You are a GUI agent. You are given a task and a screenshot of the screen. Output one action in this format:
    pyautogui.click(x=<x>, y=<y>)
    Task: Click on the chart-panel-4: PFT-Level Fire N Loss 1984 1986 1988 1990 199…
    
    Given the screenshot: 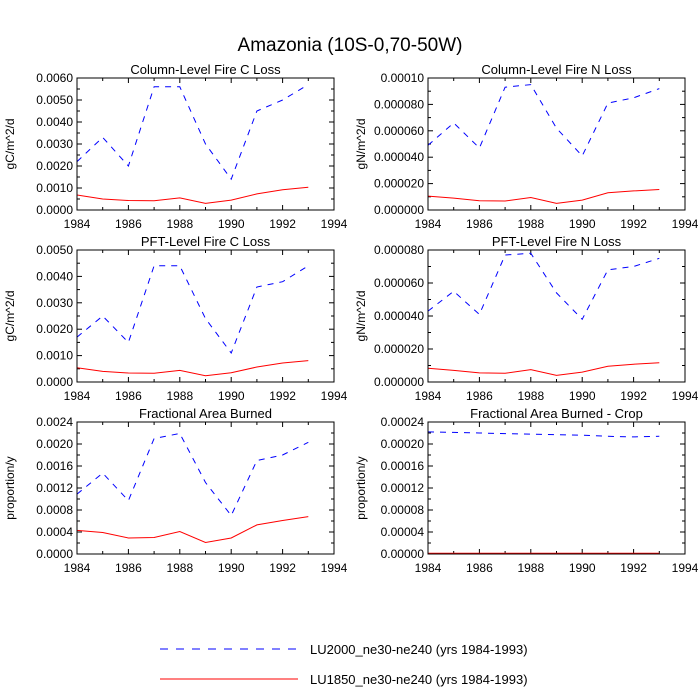 What is the action you would take?
    pyautogui.click(x=526, y=318)
    